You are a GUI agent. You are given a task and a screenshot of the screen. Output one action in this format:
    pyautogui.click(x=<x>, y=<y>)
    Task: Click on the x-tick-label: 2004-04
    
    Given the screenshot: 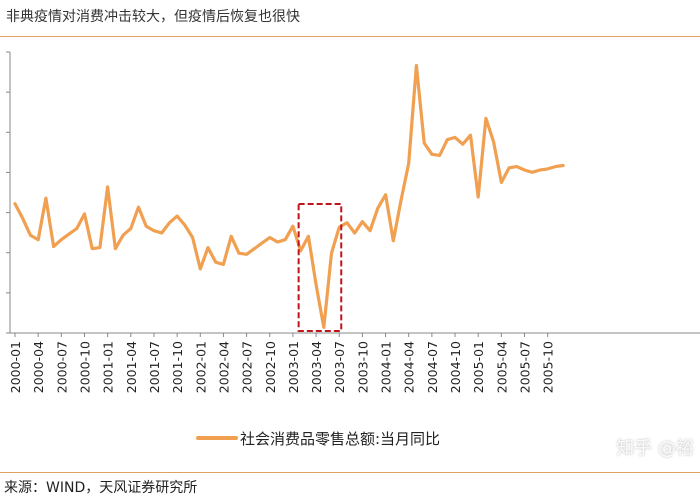 What is the action you would take?
    pyautogui.click(x=409, y=367)
    